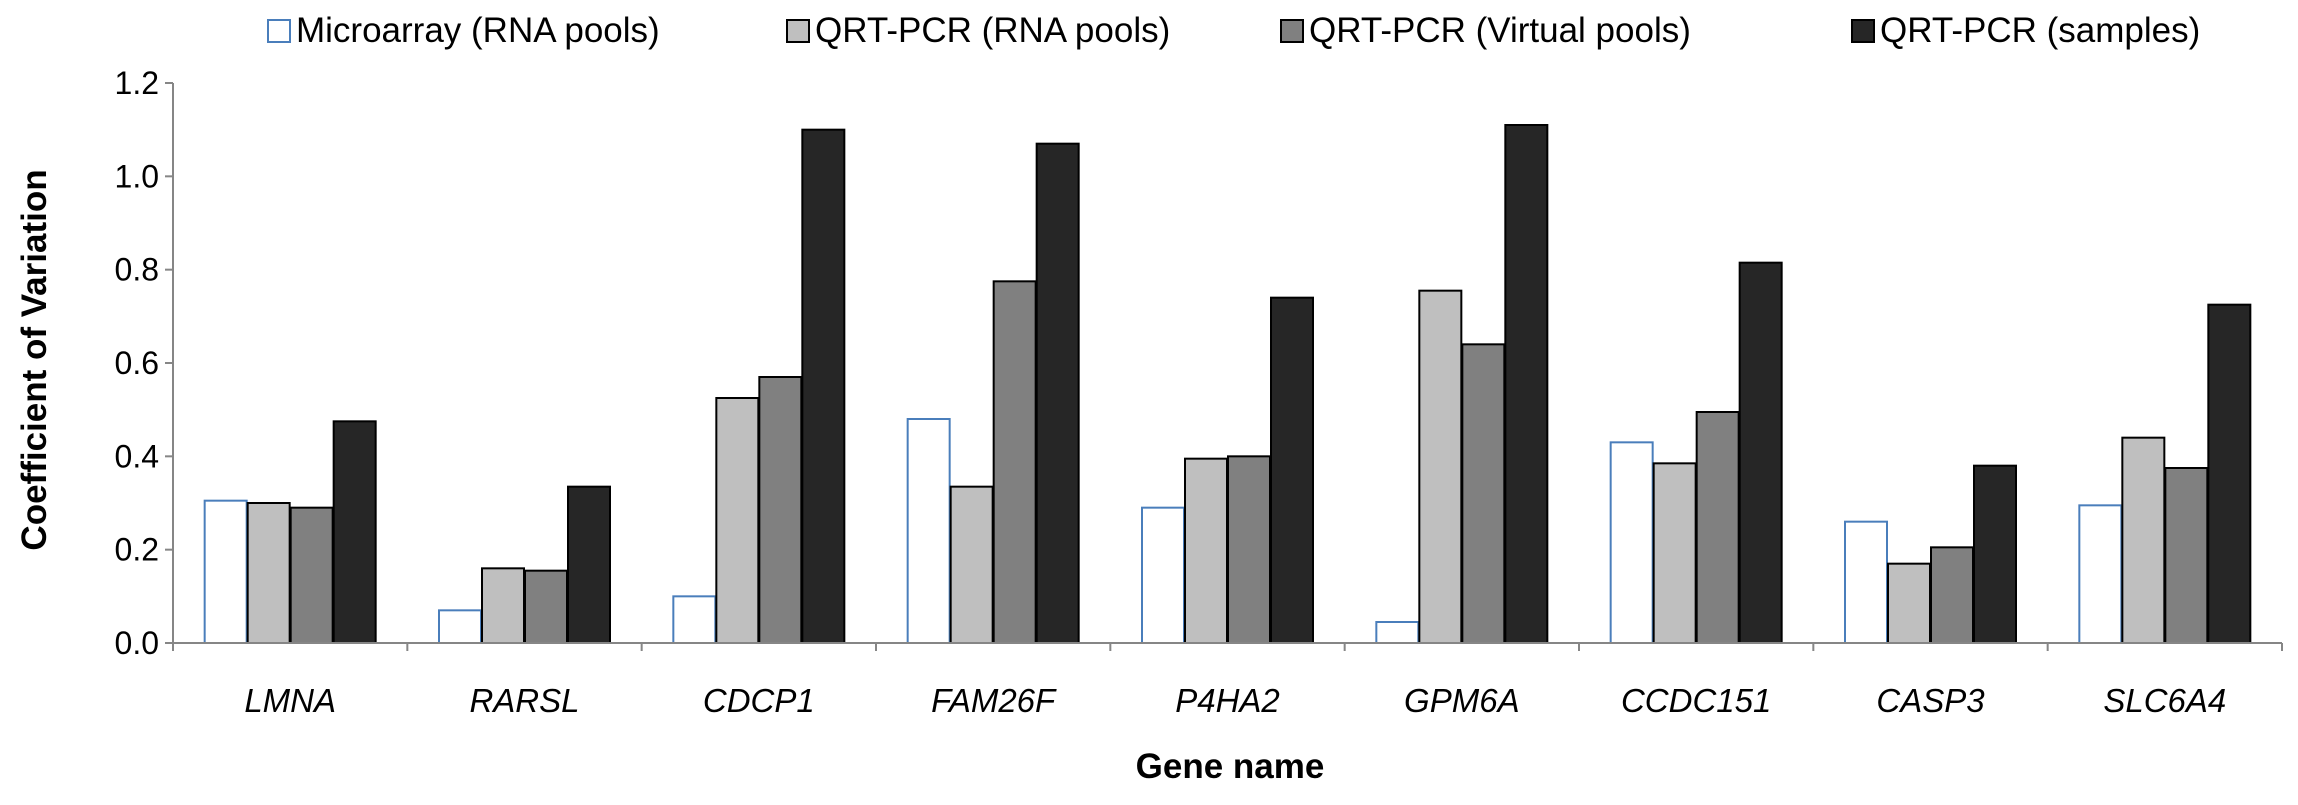 The width and height of the screenshot is (2298, 805). Describe the element at coordinates (1930, 700) in the screenshot. I see `x-tick-label-casp3: CASP3` at that location.